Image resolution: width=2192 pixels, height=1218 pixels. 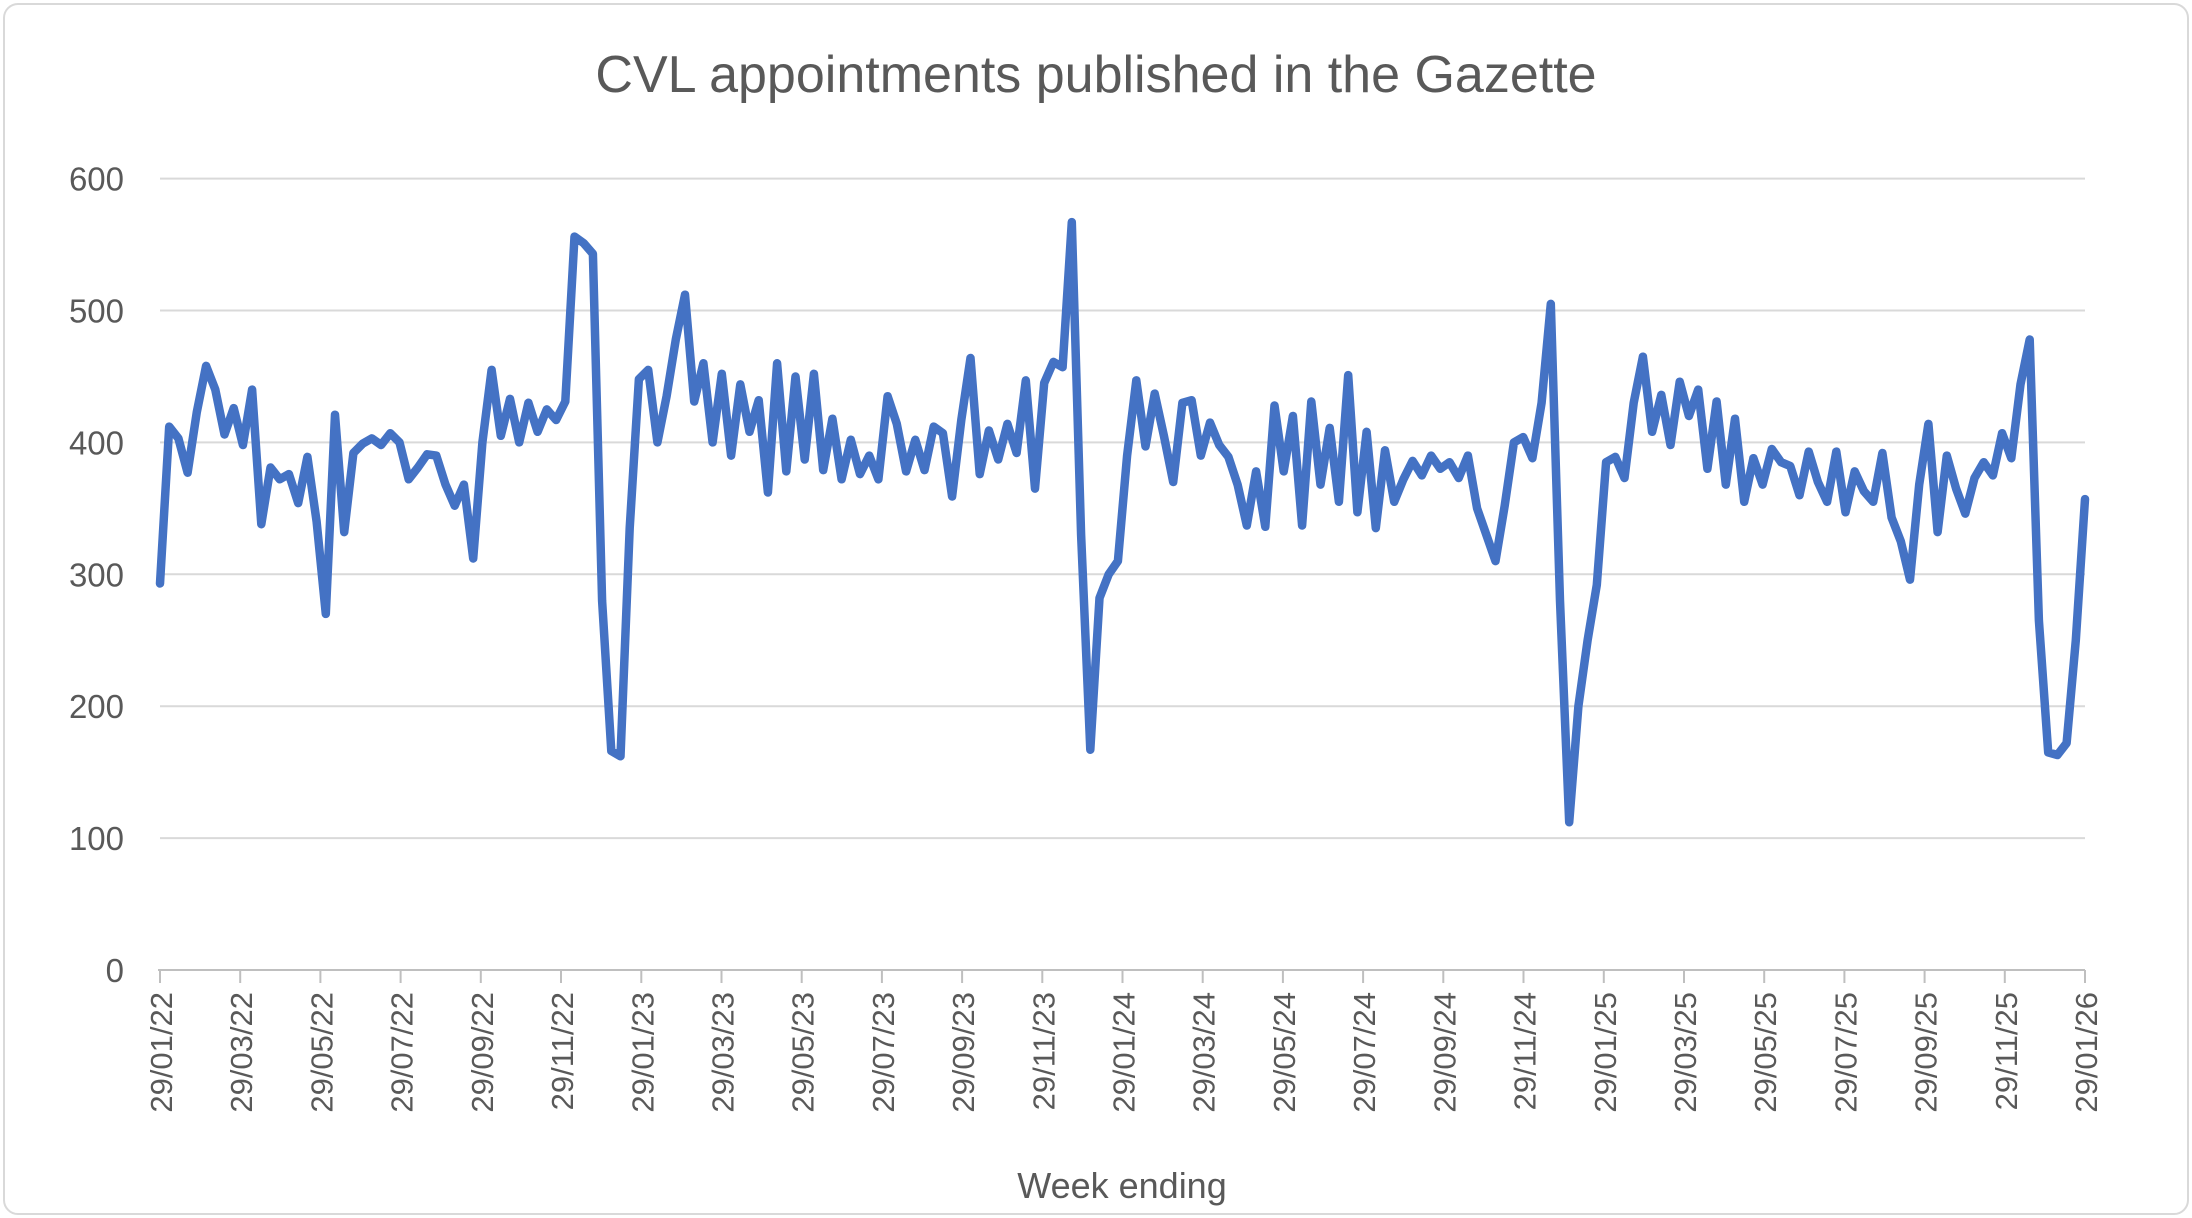 What do you see at coordinates (96, 838) in the screenshot?
I see `y-tick-label: 100` at bounding box center [96, 838].